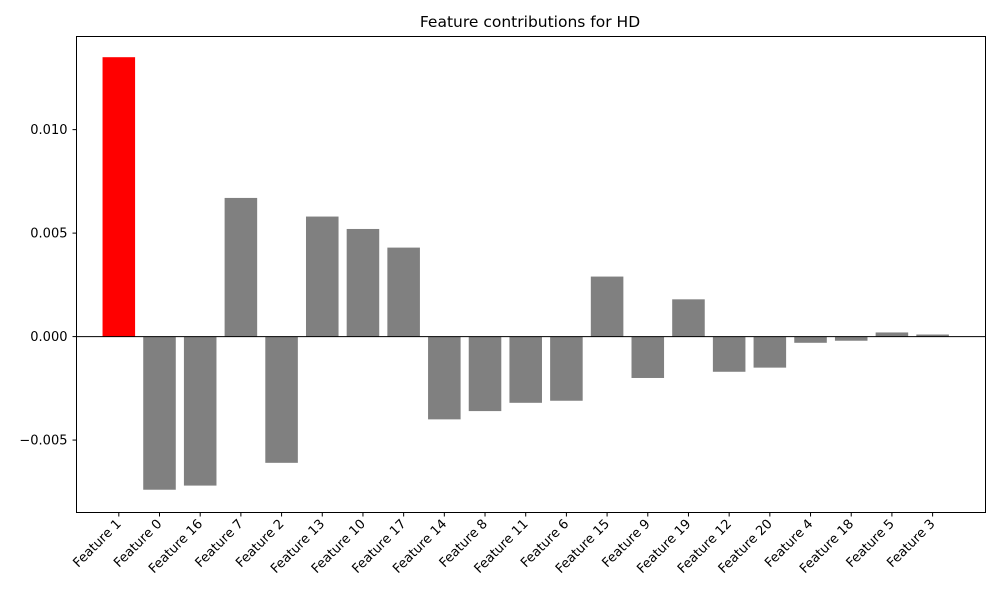  What do you see at coordinates (530, 22) in the screenshot?
I see `chart-title: Feature contributions for HD` at bounding box center [530, 22].